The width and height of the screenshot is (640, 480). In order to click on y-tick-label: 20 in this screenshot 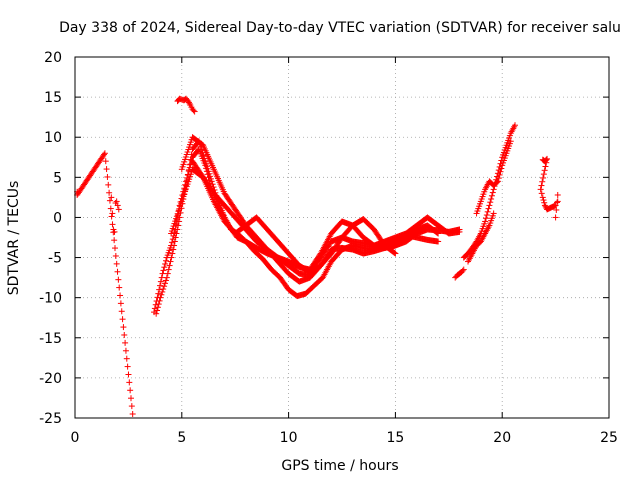, I will do `click(53, 58)`.